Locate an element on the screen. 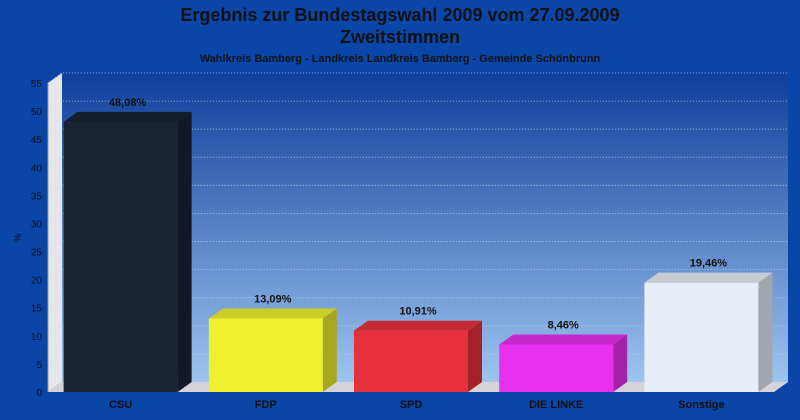 This screenshot has height=420, width=800. bar-fdp is located at coordinates (272, 350).